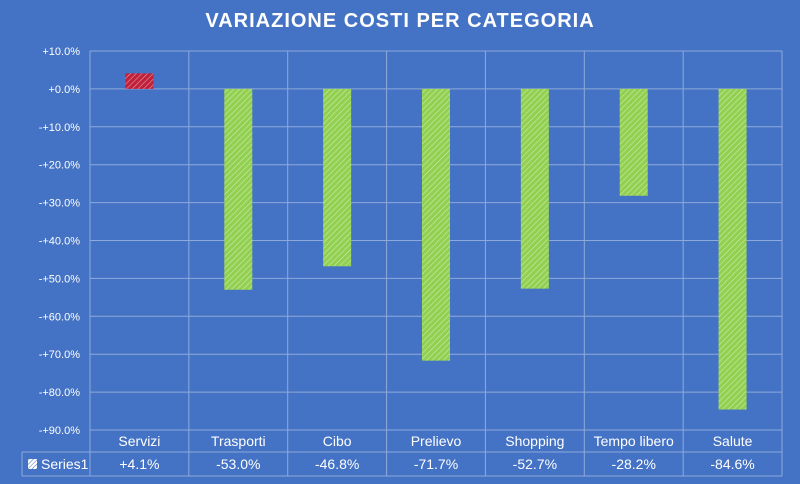  I want to click on y-tick-label: -+30.0%, so click(59, 204).